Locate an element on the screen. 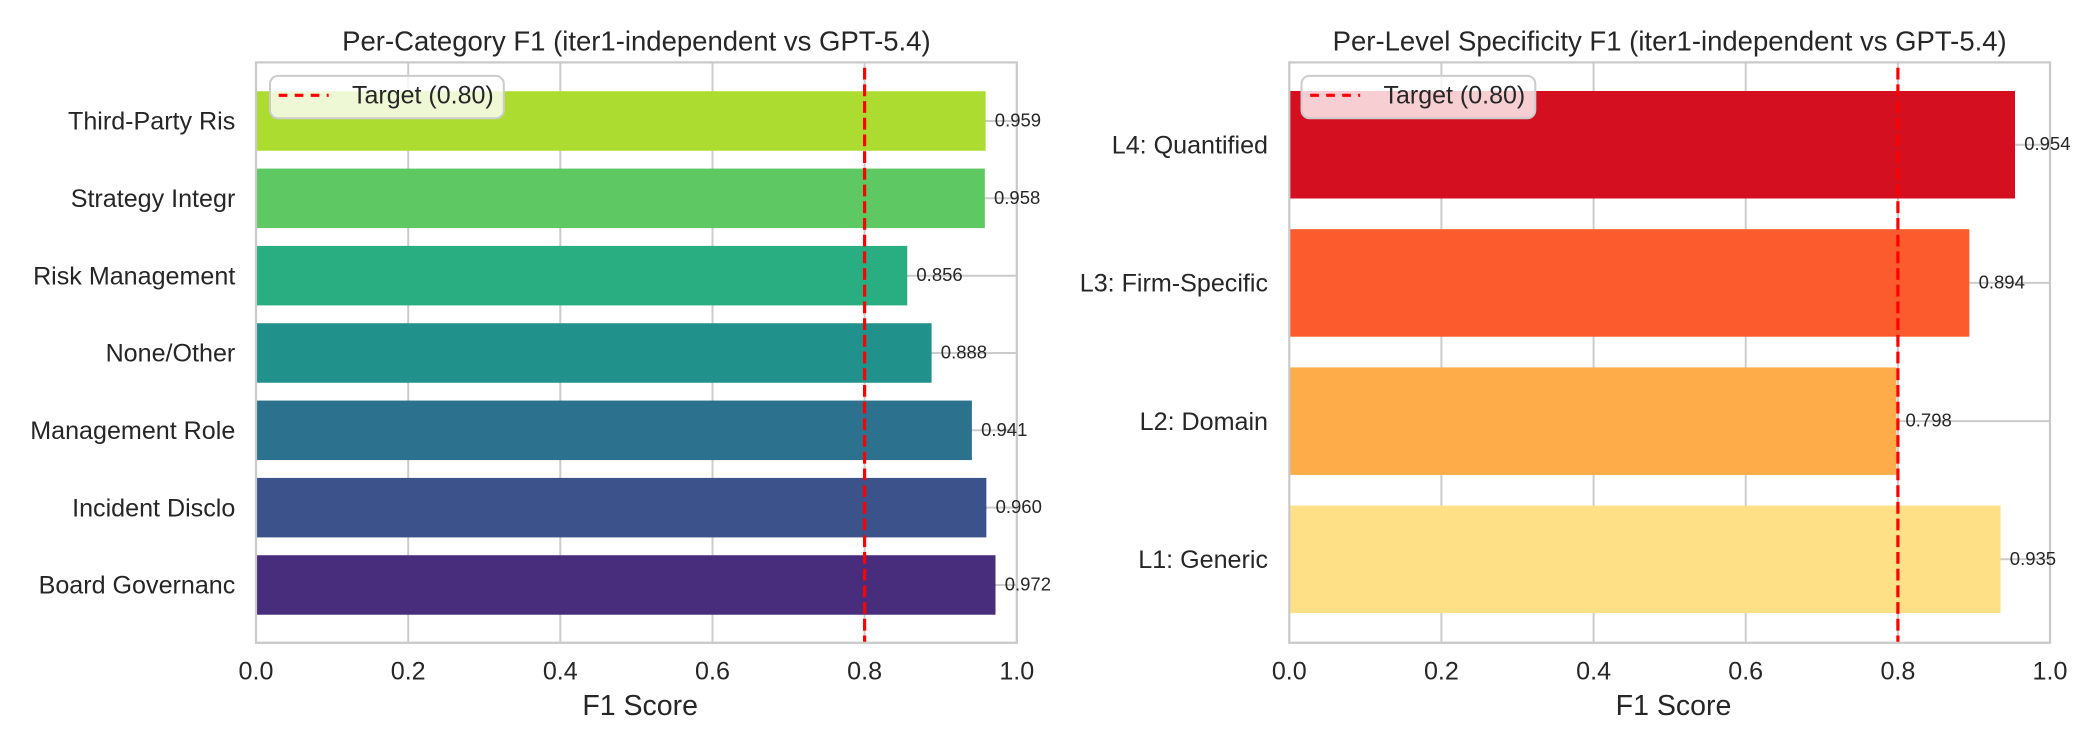 This screenshot has height=750, width=2100. svg-text: L1: Generic is located at coordinates (1203, 560).